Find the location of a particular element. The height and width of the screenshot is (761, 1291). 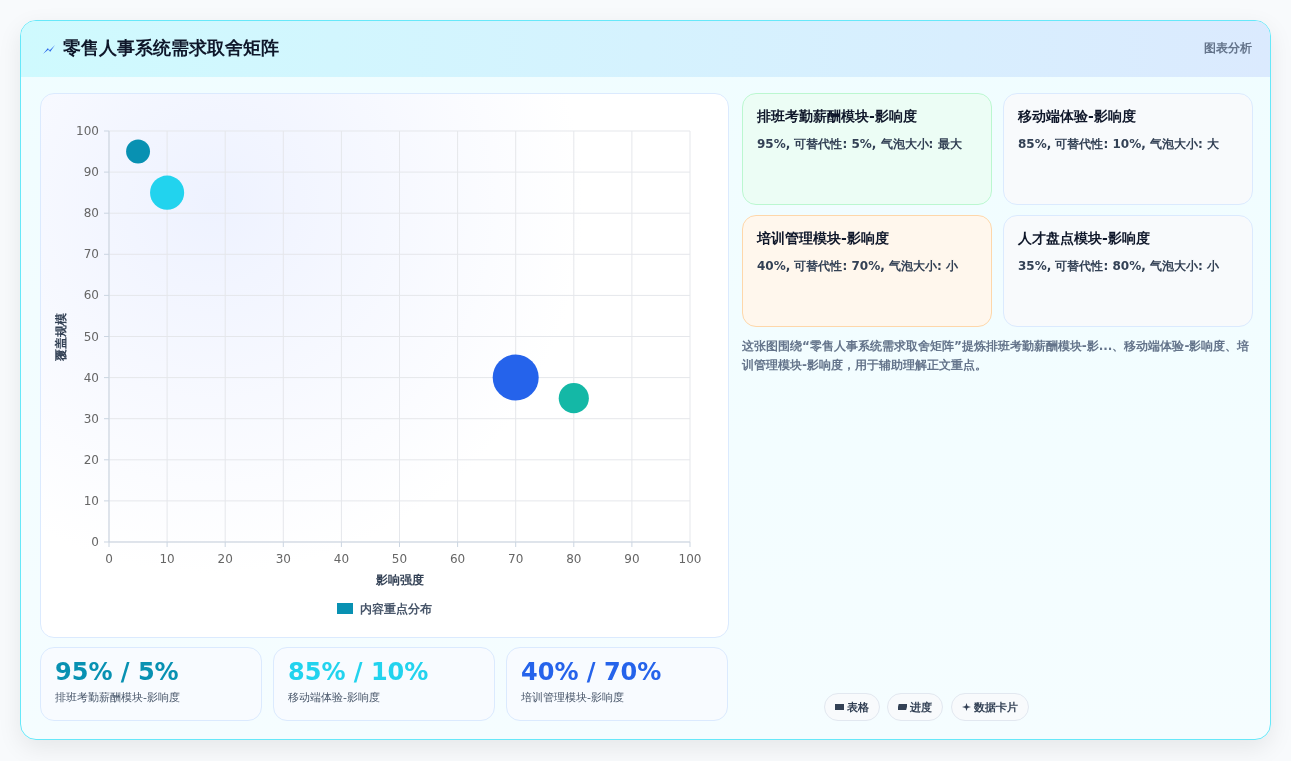

y-tick-label: 80 is located at coordinates (91, 213).